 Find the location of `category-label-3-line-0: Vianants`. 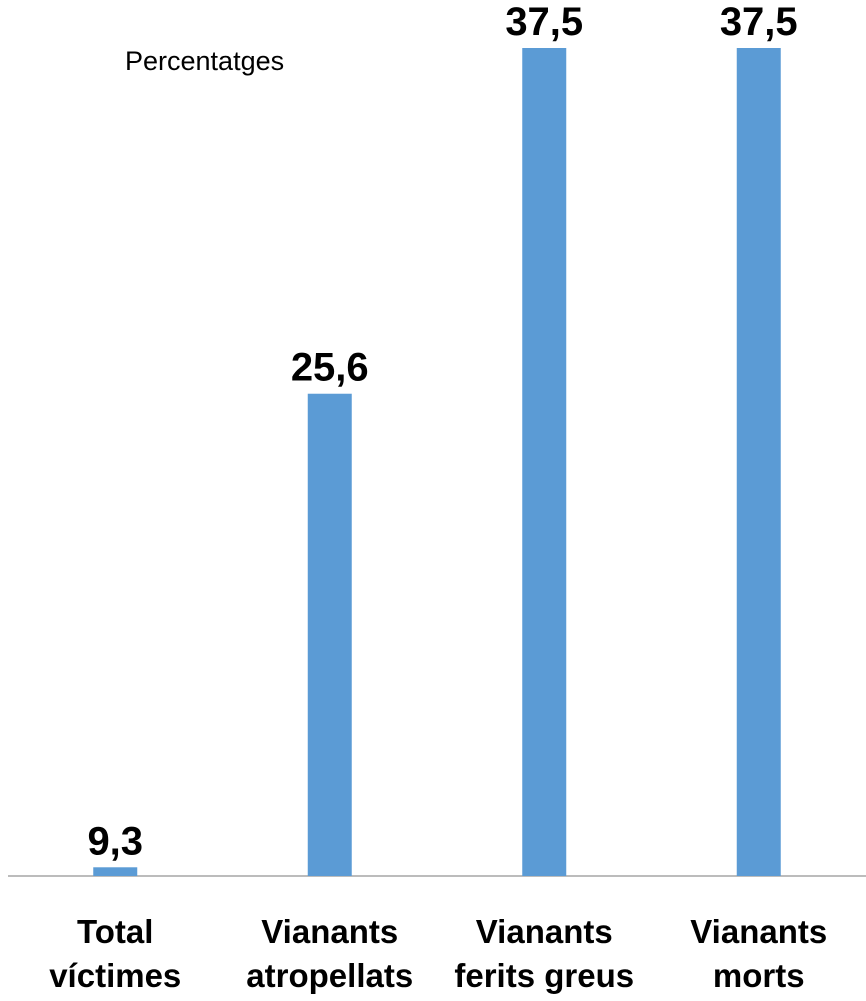

category-label-3-line-0: Vianants is located at coordinates (758, 931).